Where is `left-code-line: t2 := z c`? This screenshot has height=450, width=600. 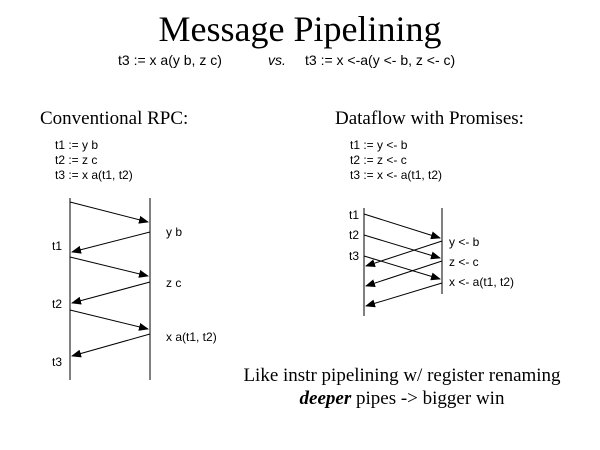 left-code-line: t2 := z c is located at coordinates (76, 160).